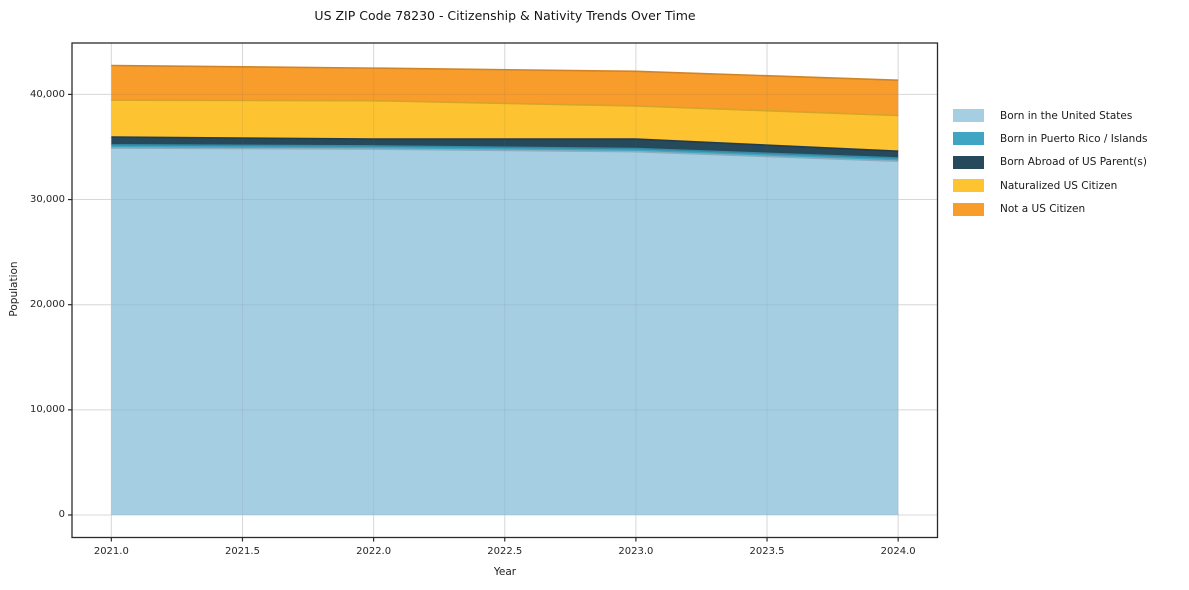 Image resolution: width=1189 pixels, height=590 pixels. I want to click on y-tick-label: 40,000, so click(47, 94).